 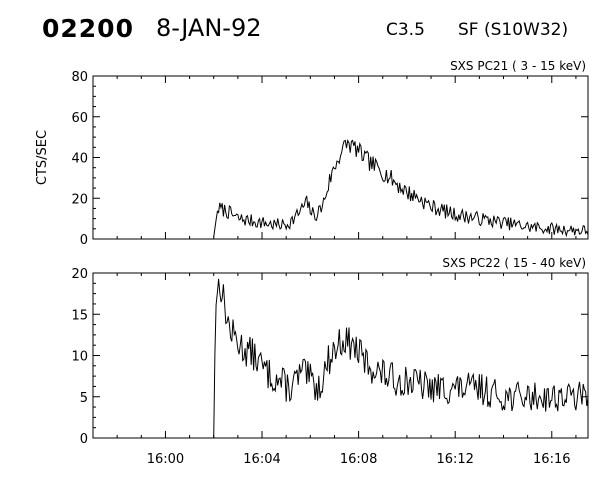 What do you see at coordinates (261, 459) in the screenshot?
I see `xtick-label: 16:04` at bounding box center [261, 459].